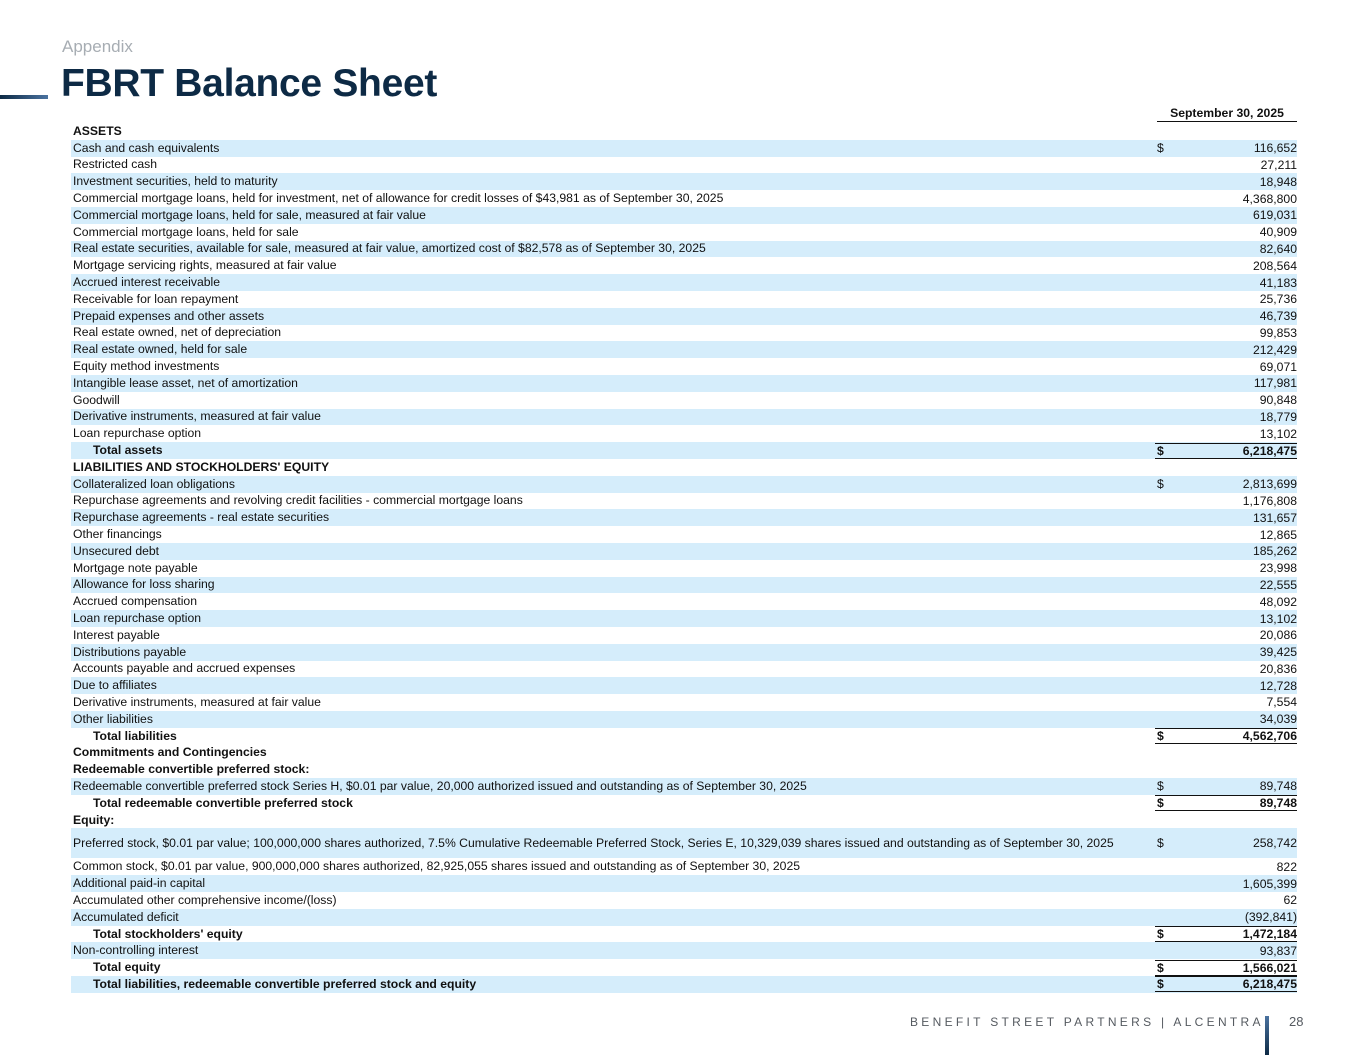 The image size is (1365, 1055). What do you see at coordinates (128, 450) in the screenshot?
I see `row-label: Total assets` at bounding box center [128, 450].